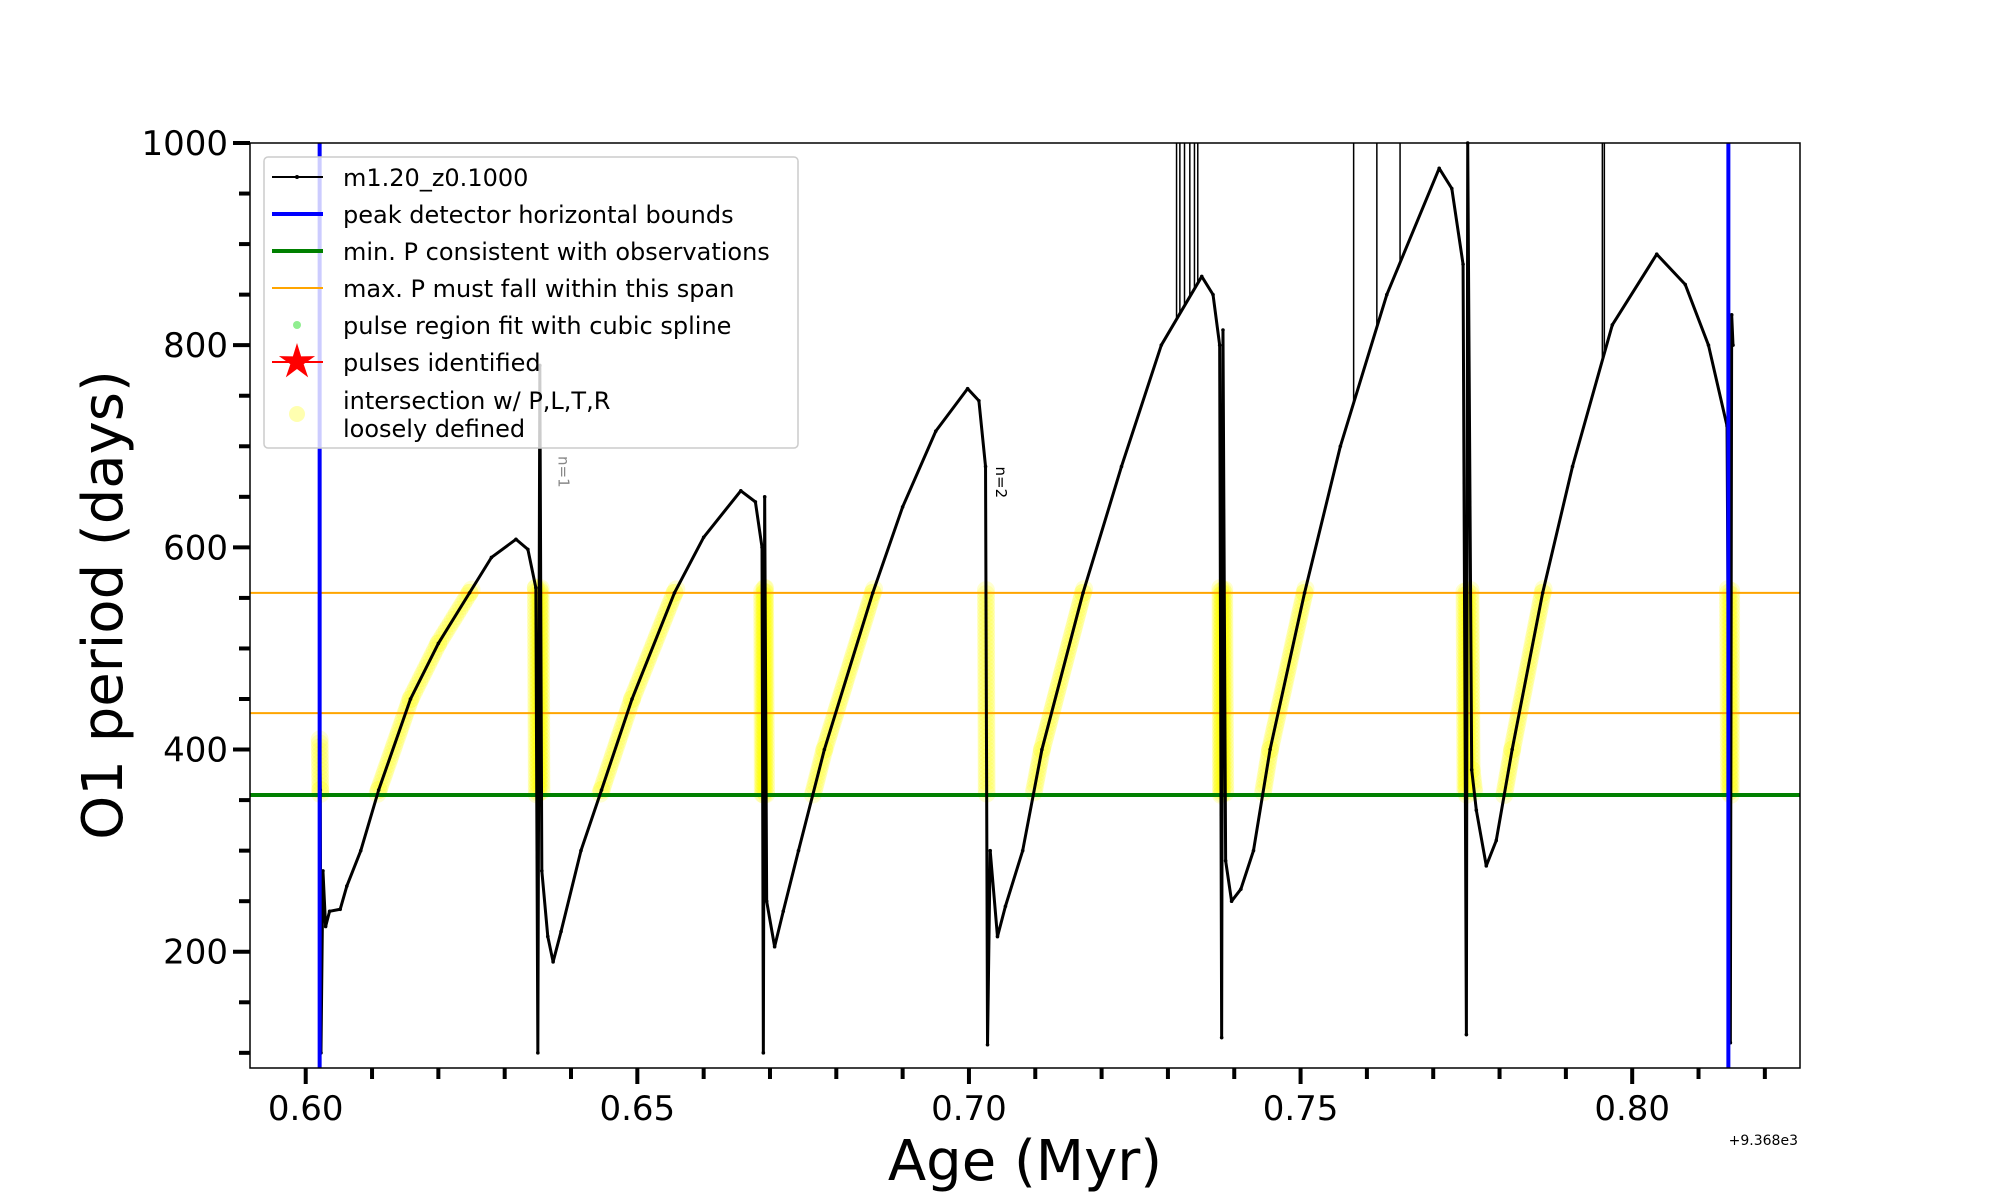 The height and width of the screenshot is (1204, 2000). What do you see at coordinates (1763, 1141) in the screenshot?
I see `x-offset-text: +9.368e3` at bounding box center [1763, 1141].